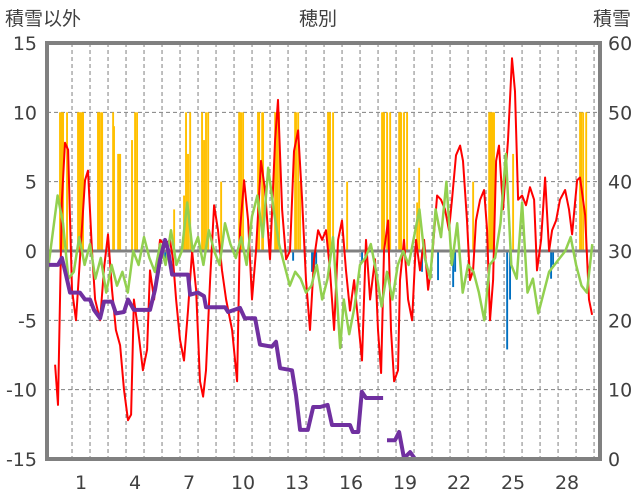 The width and height of the screenshot is (636, 501). Describe the element at coordinates (567, 483) in the screenshot. I see `x-tick-label: 28` at that location.